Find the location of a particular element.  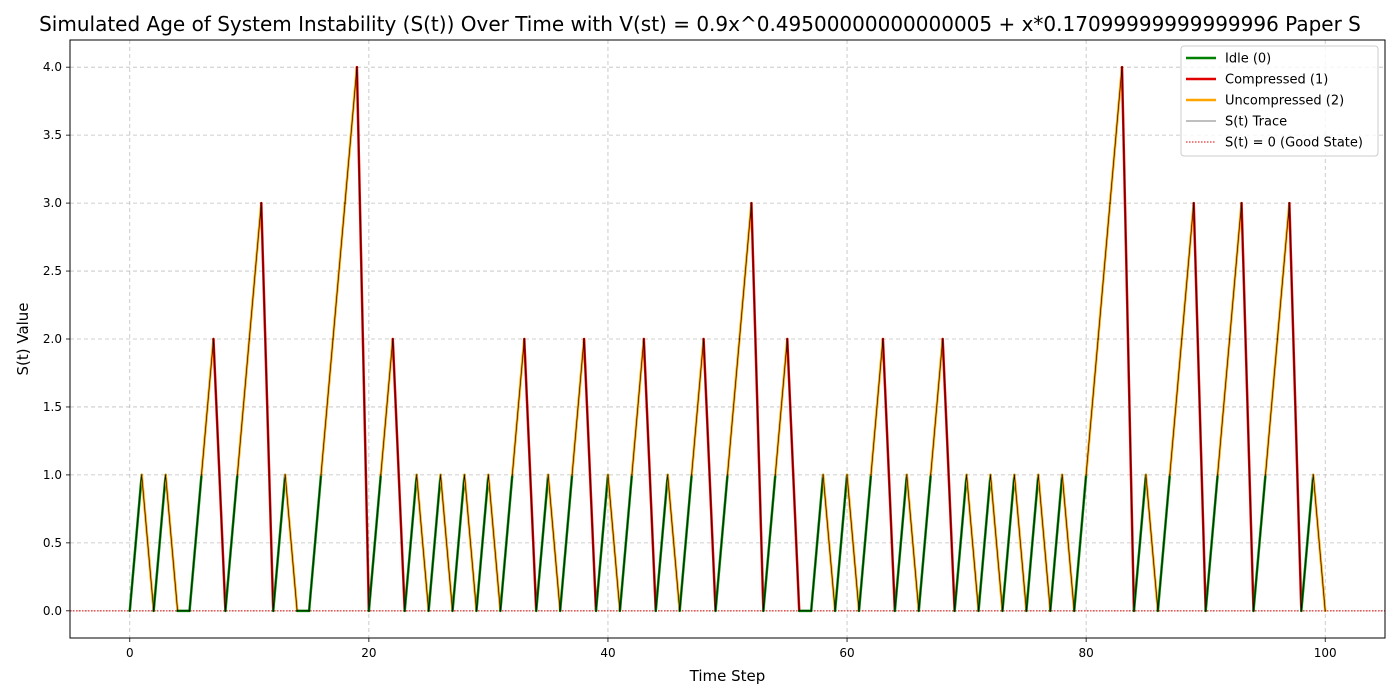

legend-label: S(t) = 0 (Good State) is located at coordinates (1294, 143).